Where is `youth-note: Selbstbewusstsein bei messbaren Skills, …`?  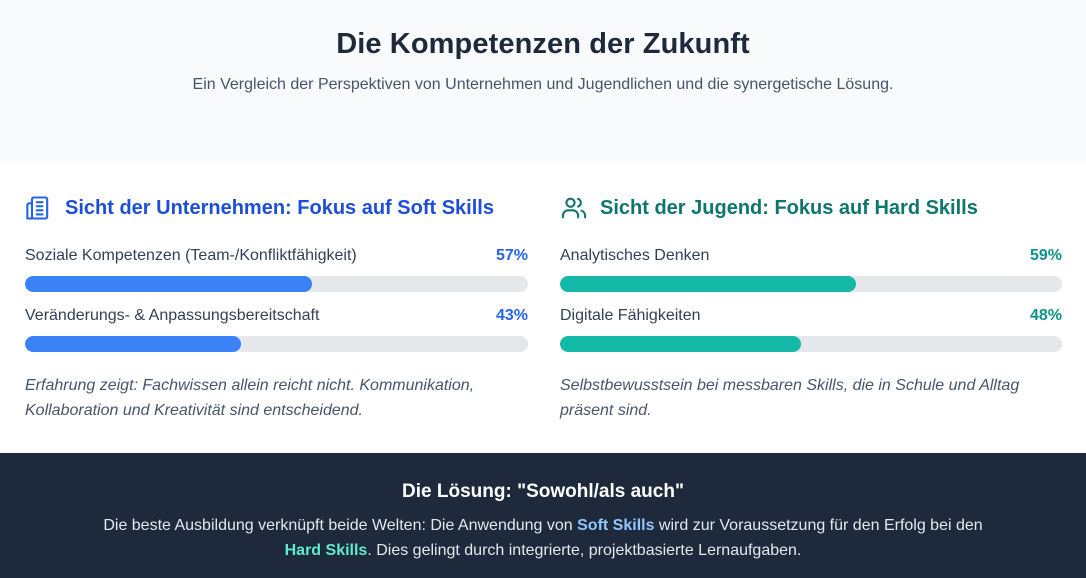 youth-note: Selbstbewusstsein bei messbaren Skills, … is located at coordinates (790, 398).